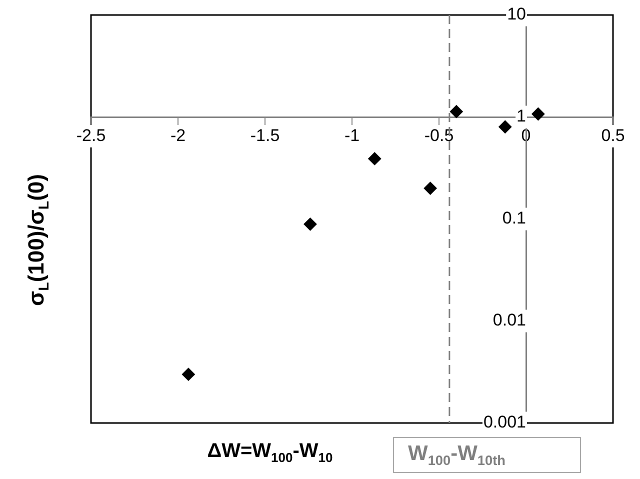  I want to click on y-tick-label: 0.001, so click(504, 422).